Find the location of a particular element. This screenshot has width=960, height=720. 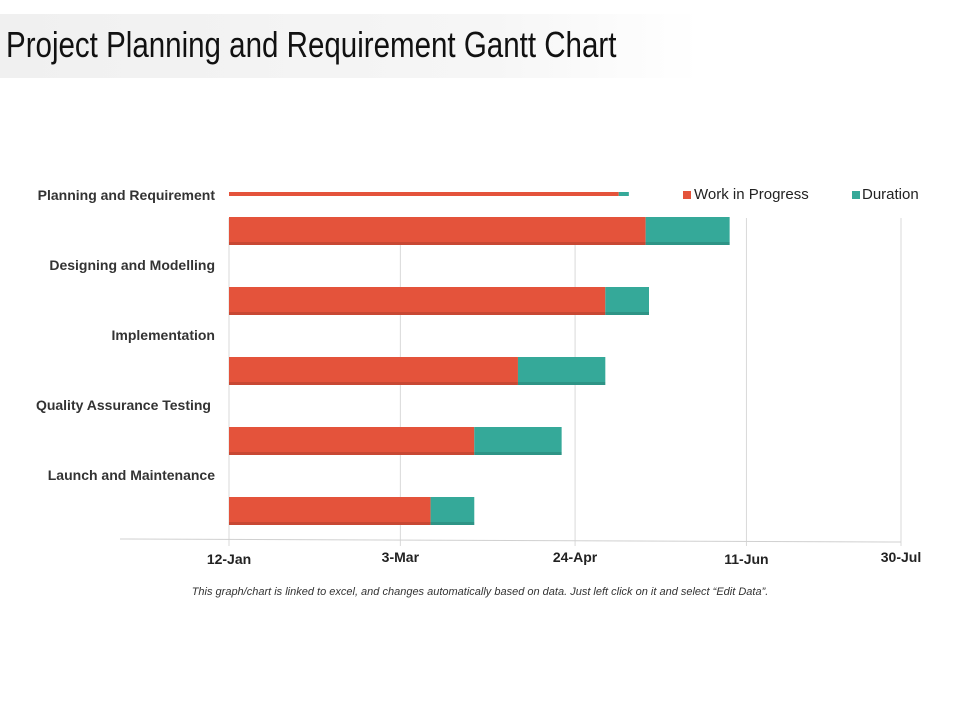

category-label: Quality Assurance Testing is located at coordinates (123, 405).